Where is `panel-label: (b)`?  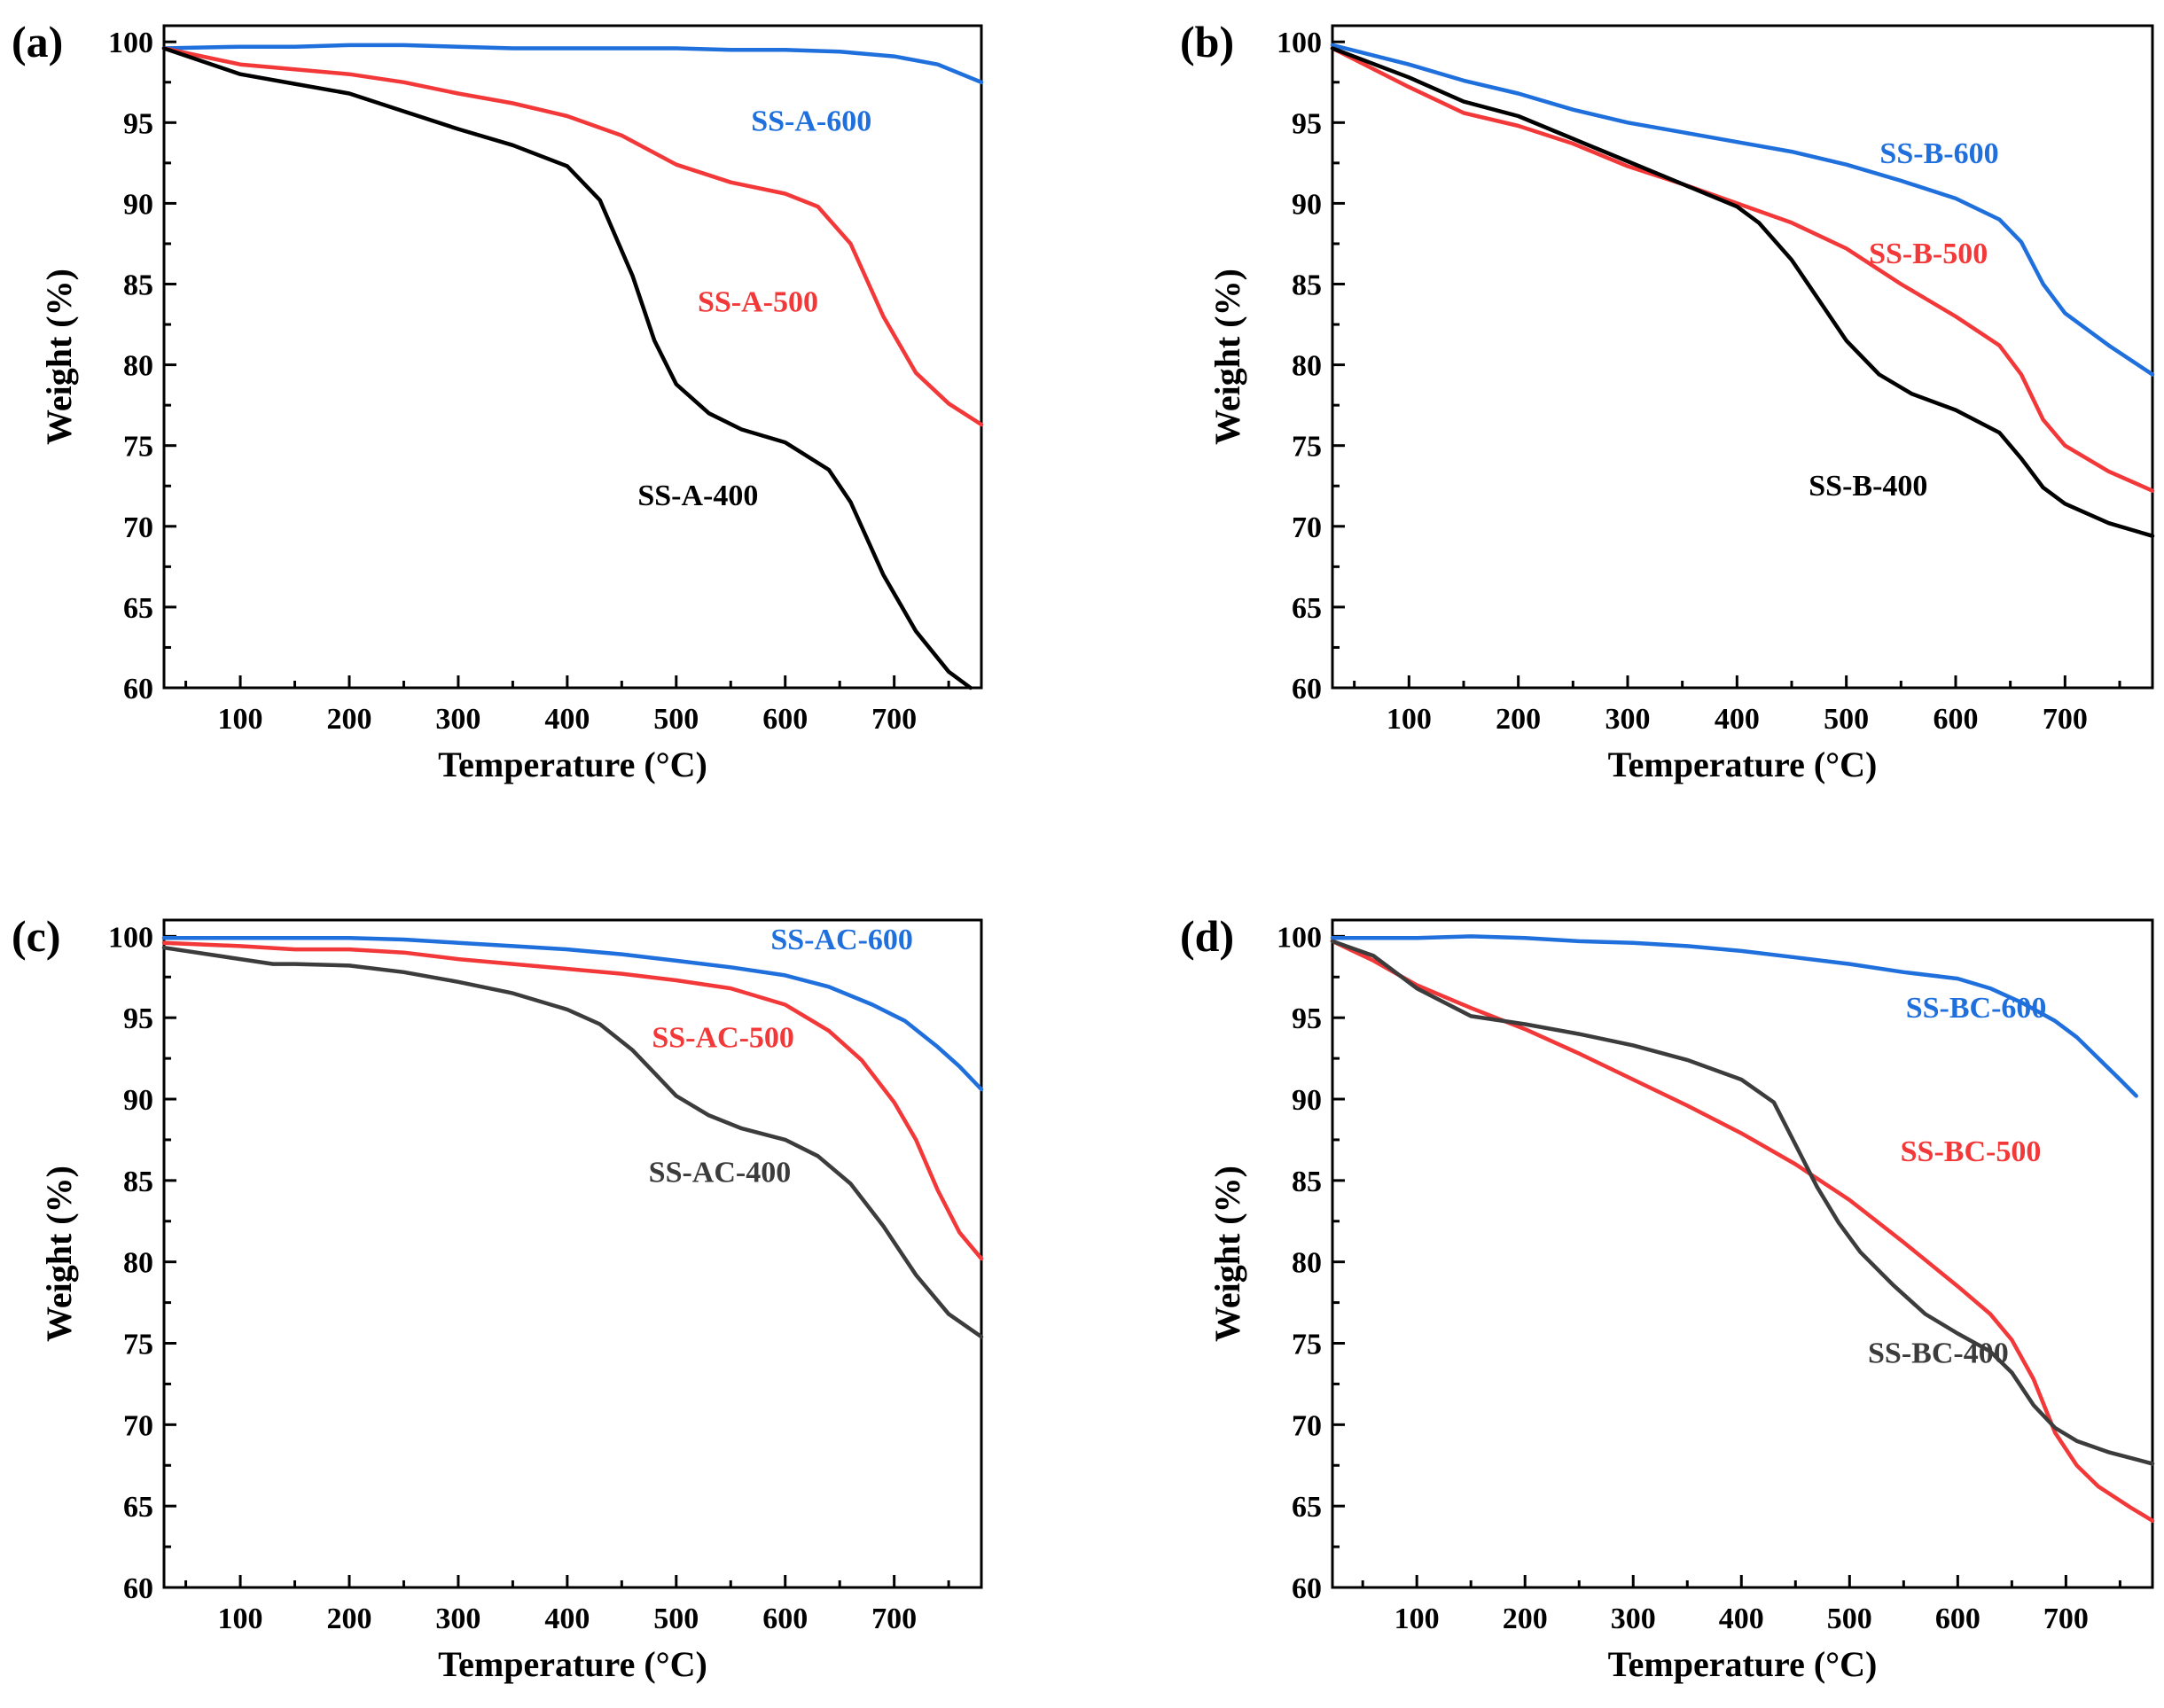
panel-label: (b) is located at coordinates (1207, 42).